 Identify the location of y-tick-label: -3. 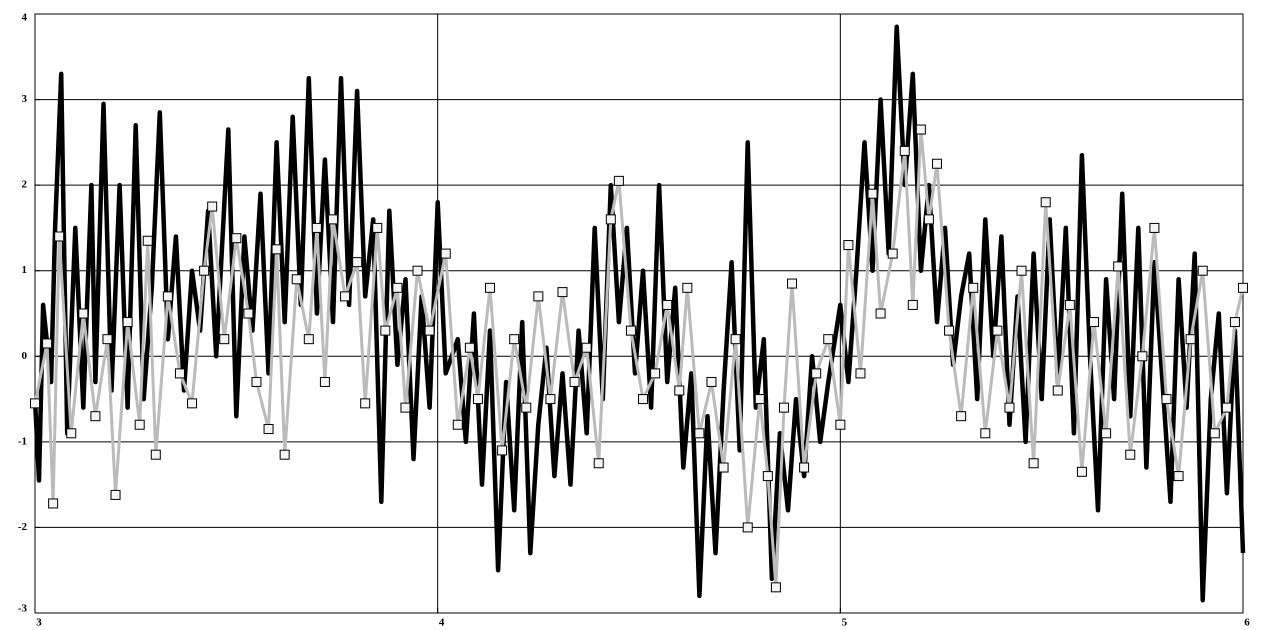
(23, 609).